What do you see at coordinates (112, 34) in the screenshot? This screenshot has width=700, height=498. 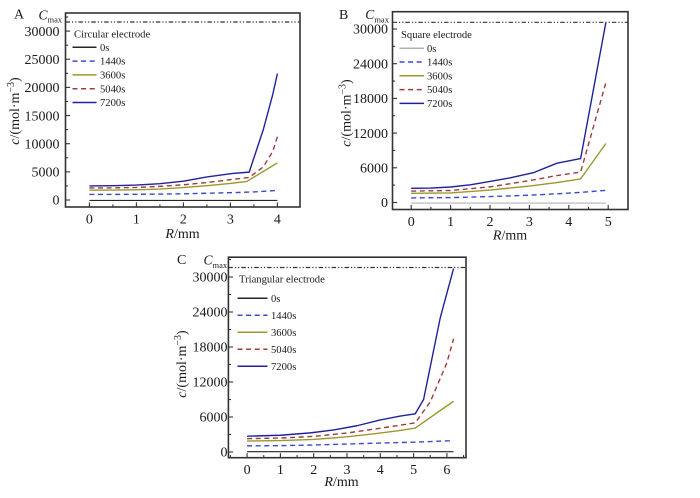 I see `svg-text: Circular electrode` at bounding box center [112, 34].